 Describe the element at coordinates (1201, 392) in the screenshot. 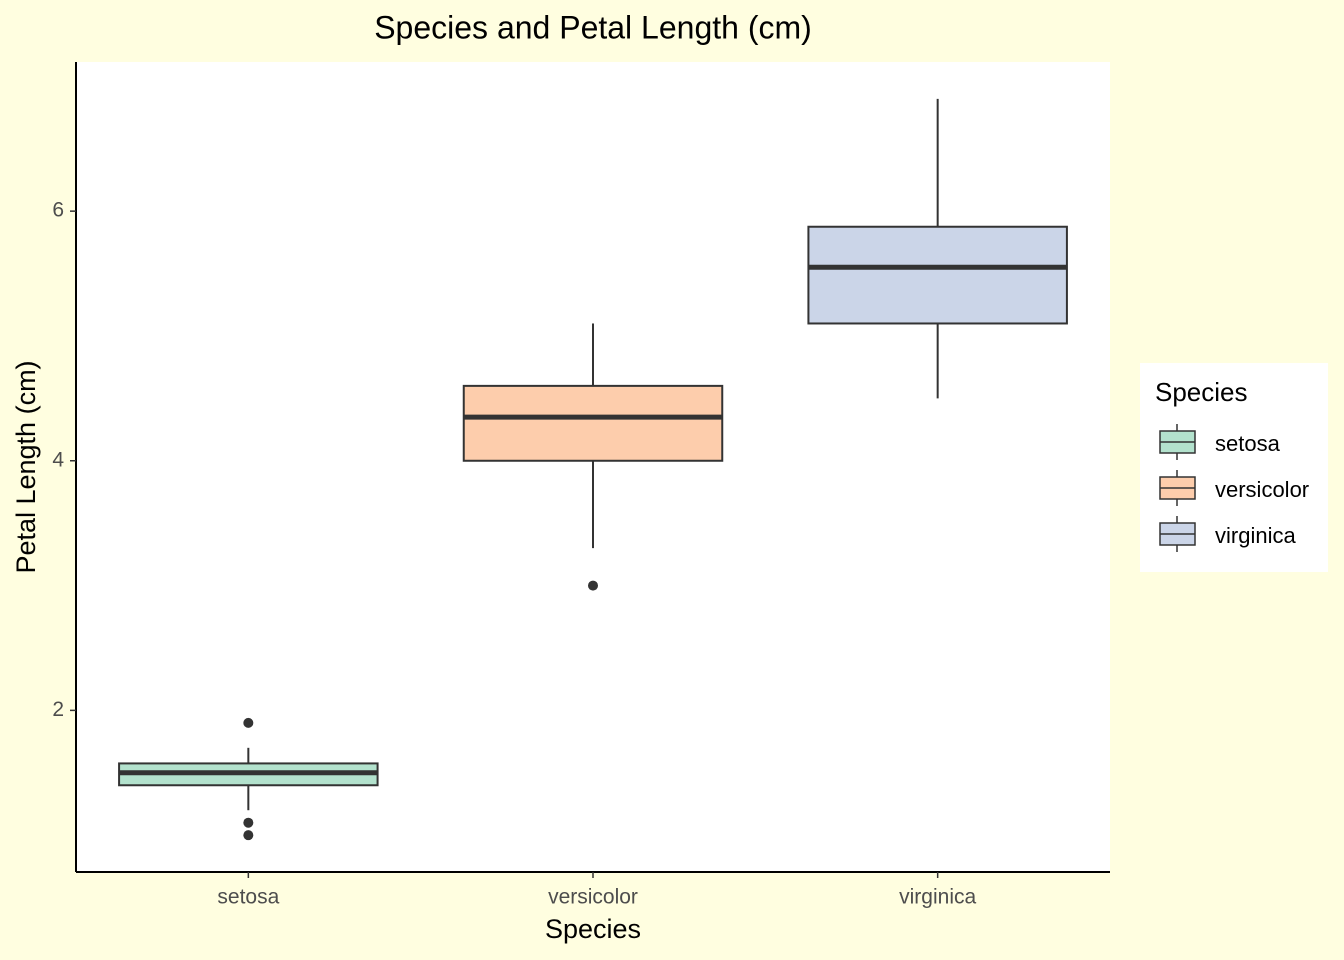

I see `legend-title: Species` at that location.